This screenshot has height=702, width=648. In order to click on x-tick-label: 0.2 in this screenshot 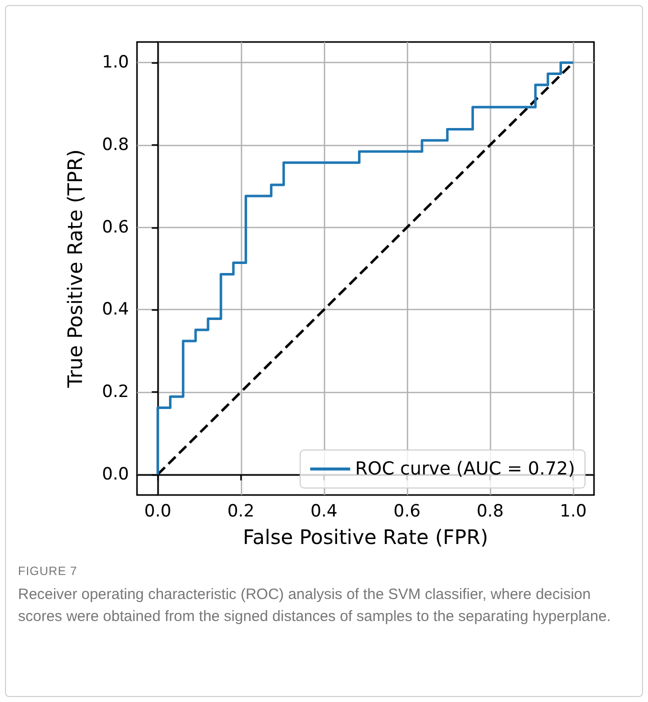, I will do `click(240, 512)`.